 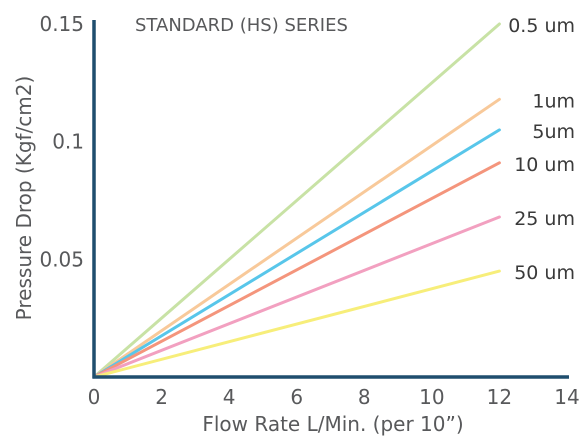 What do you see at coordinates (332, 424) in the screenshot?
I see `x-axis-title: Flow Rate L/Min. (per 10”)` at bounding box center [332, 424].